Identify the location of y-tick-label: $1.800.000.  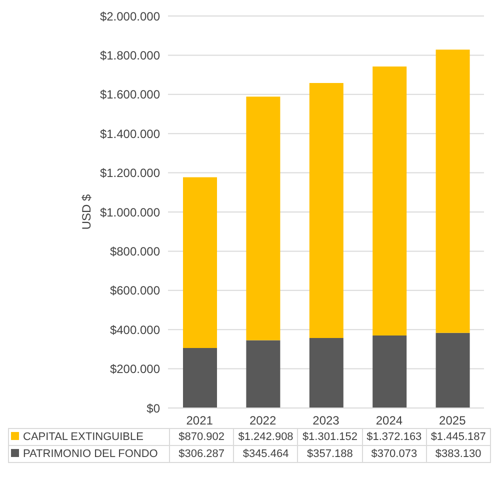
(130, 55).